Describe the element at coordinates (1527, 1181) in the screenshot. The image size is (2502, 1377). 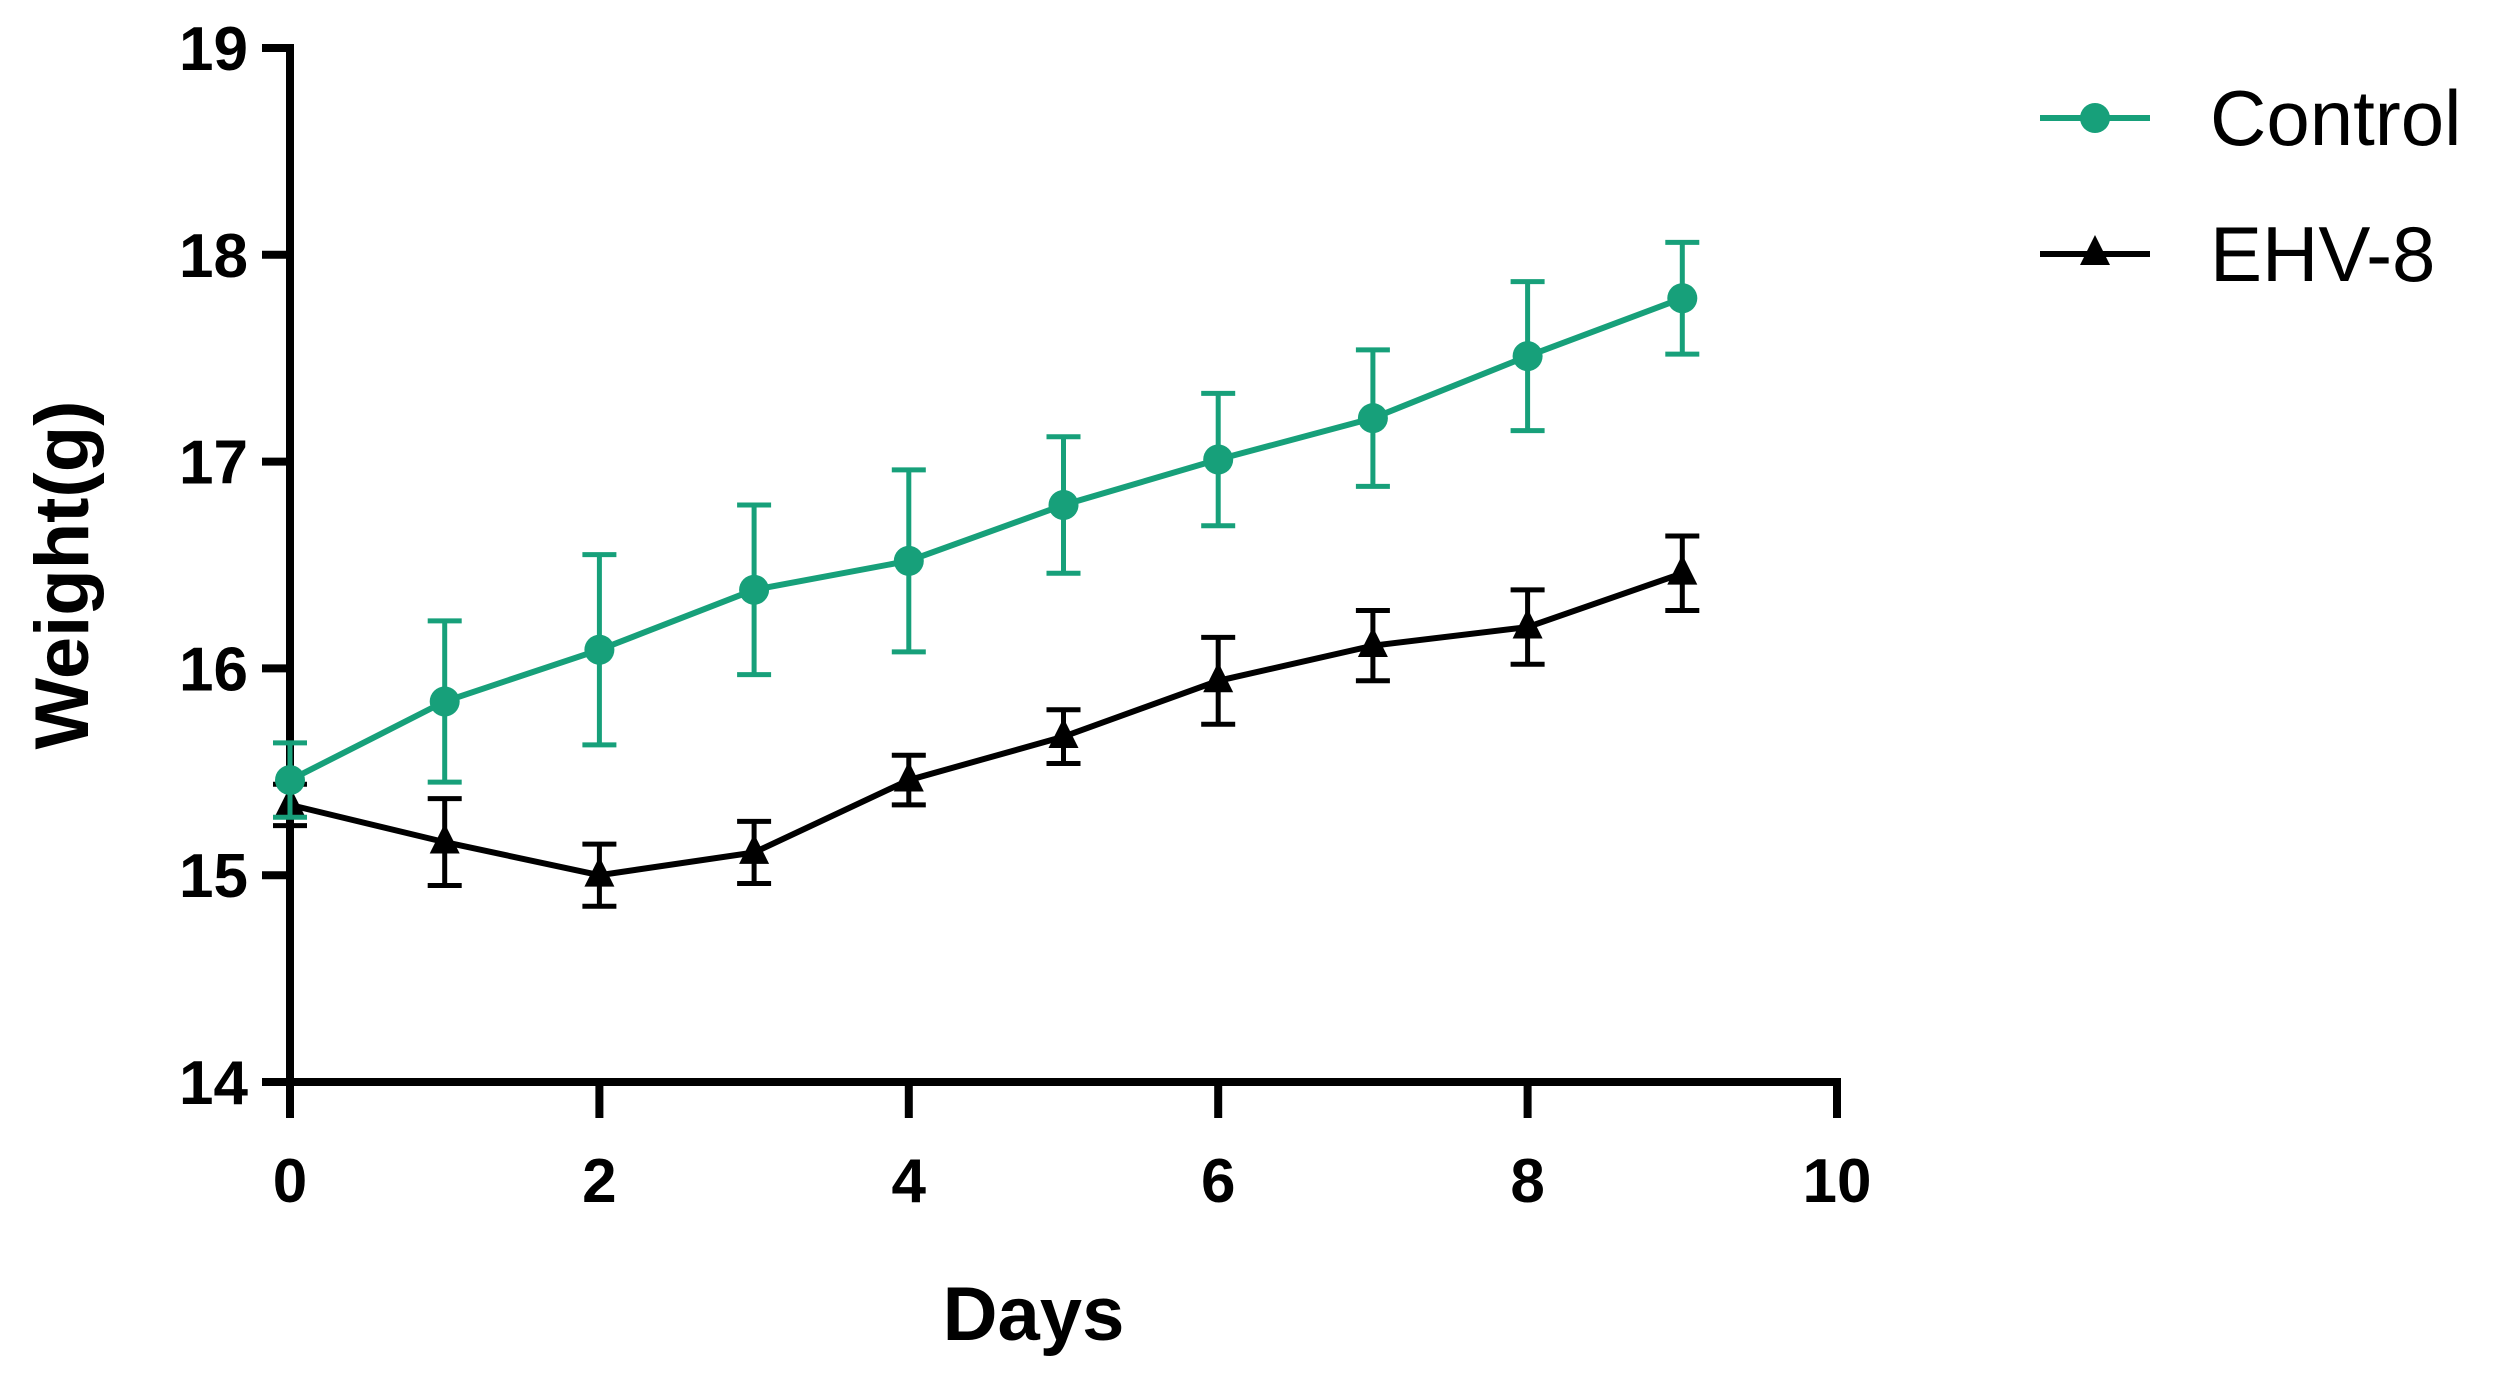
I see `x-tick-label: 8` at that location.